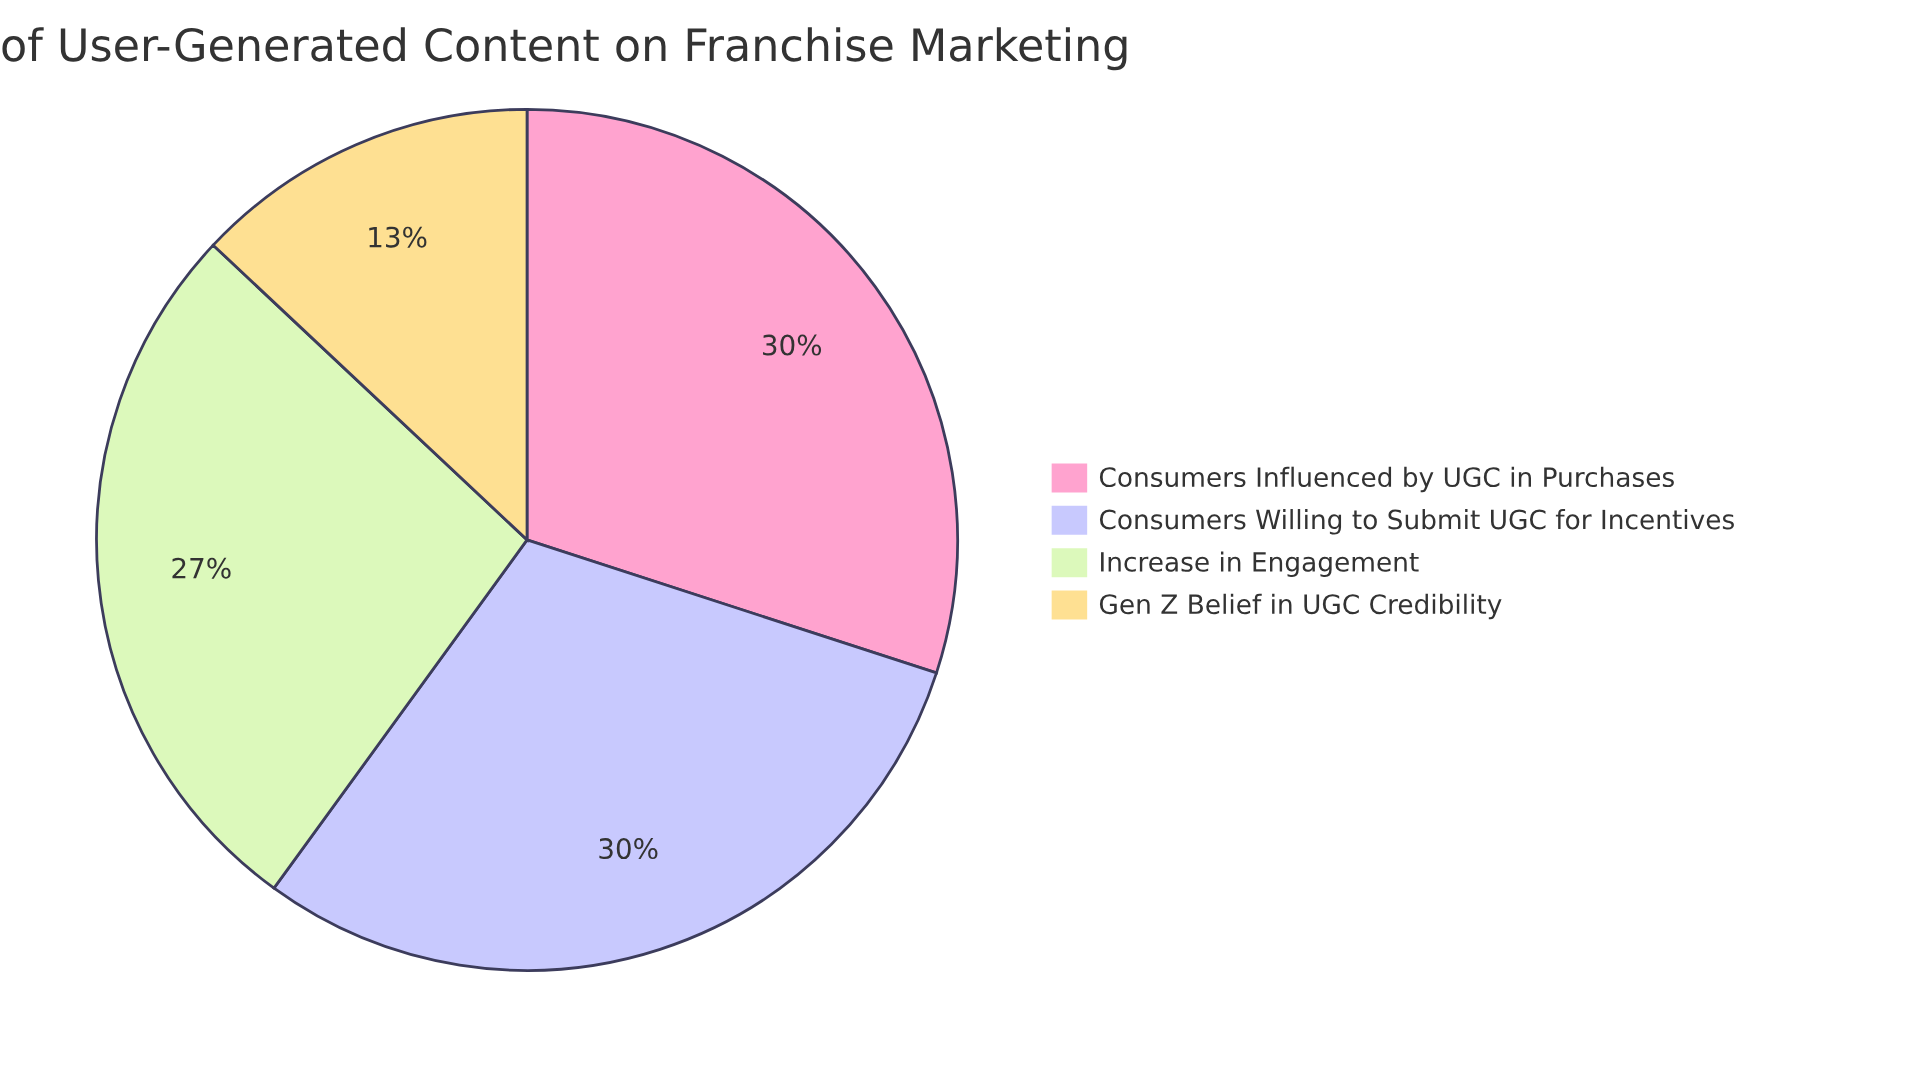 This screenshot has height=1083, width=1920. I want to click on data-label: 27%, so click(201, 568).